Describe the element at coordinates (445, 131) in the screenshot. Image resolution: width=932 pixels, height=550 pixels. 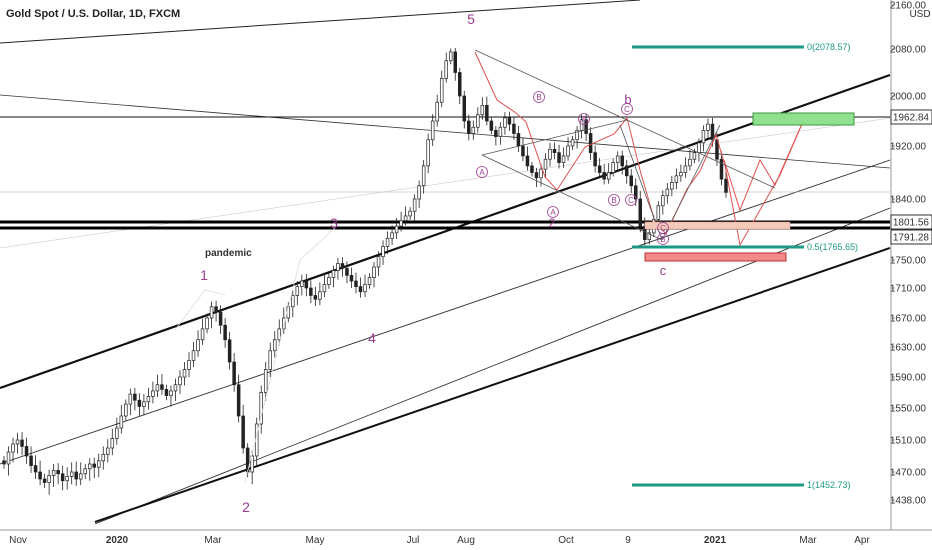
I see `return-line` at that location.